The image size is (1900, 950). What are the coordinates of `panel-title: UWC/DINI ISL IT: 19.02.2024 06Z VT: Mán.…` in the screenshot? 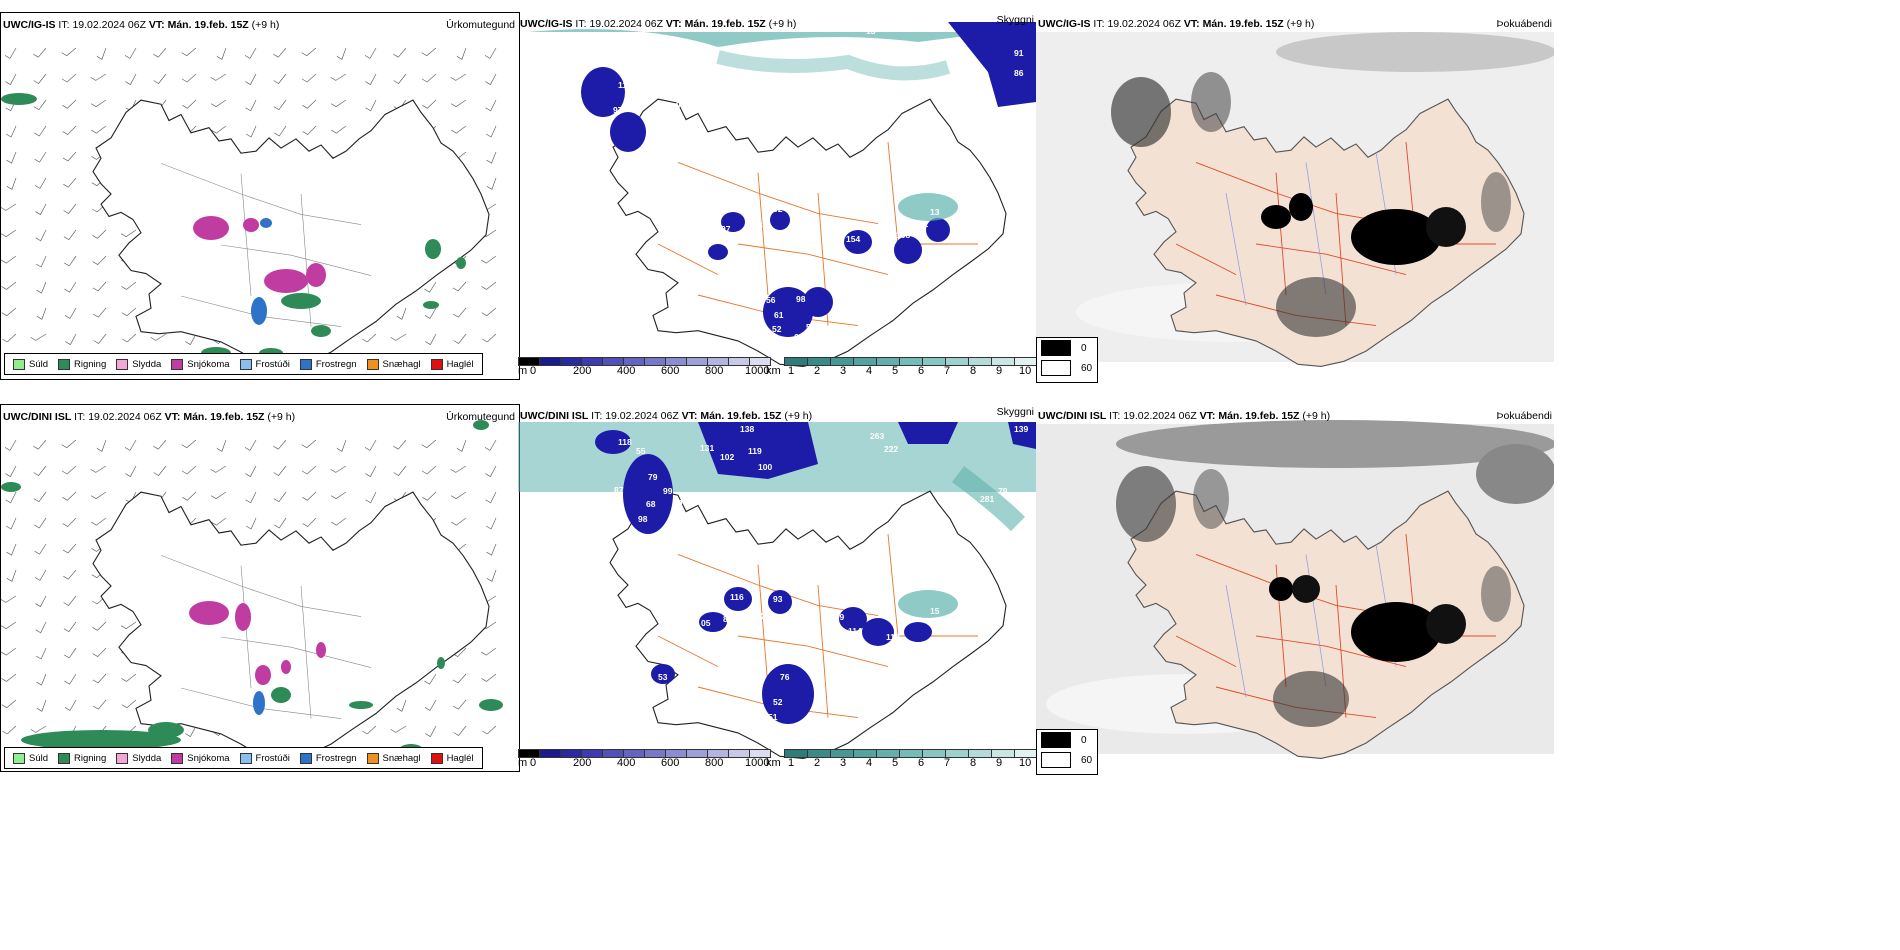 It's located at (149, 417).